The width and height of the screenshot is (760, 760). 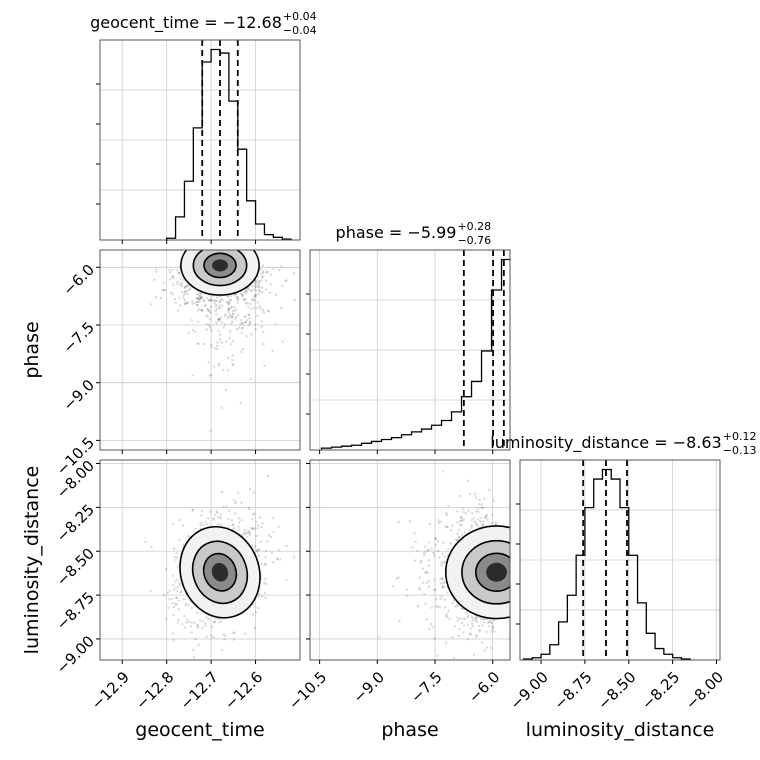 What do you see at coordinates (426, 687) in the screenshot?
I see `xtick-label-phase-2: −7.5` at bounding box center [426, 687].